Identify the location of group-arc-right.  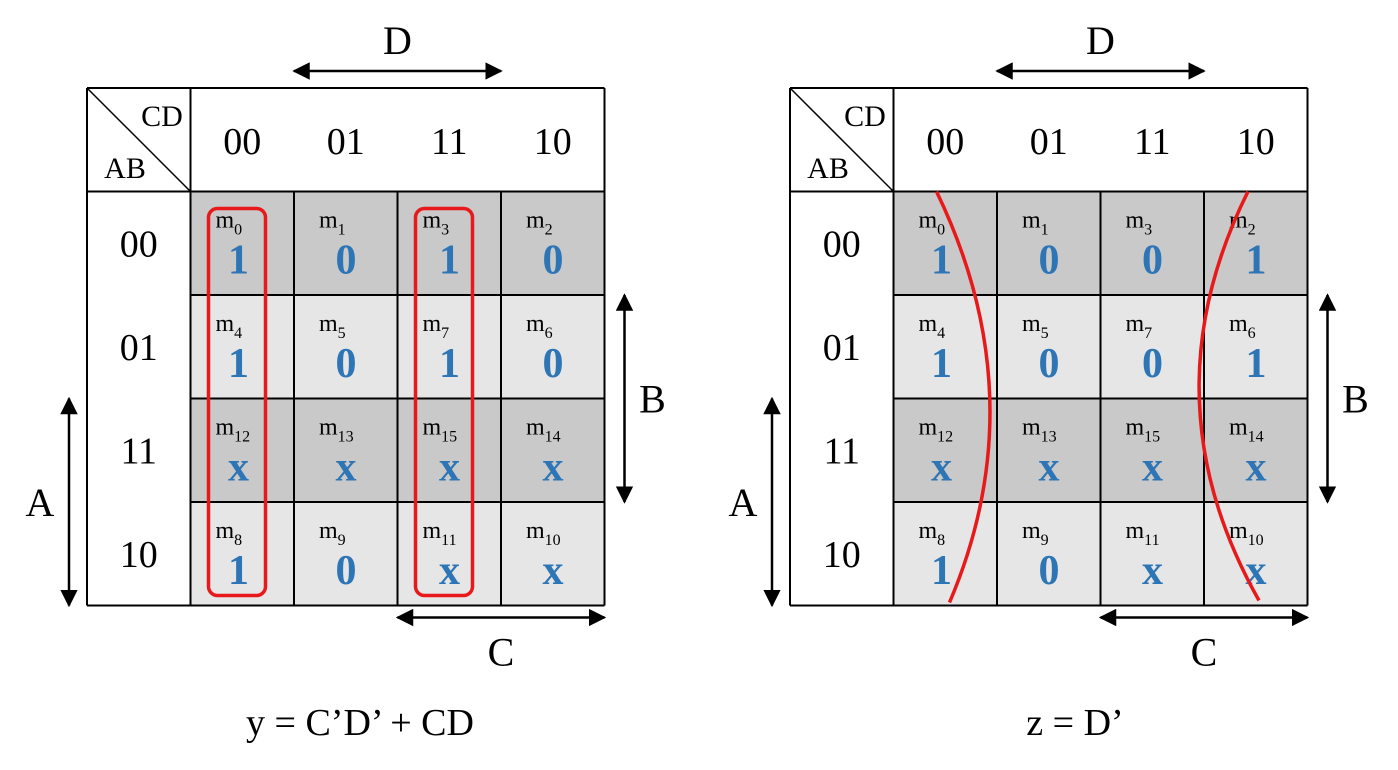
(1229, 396).